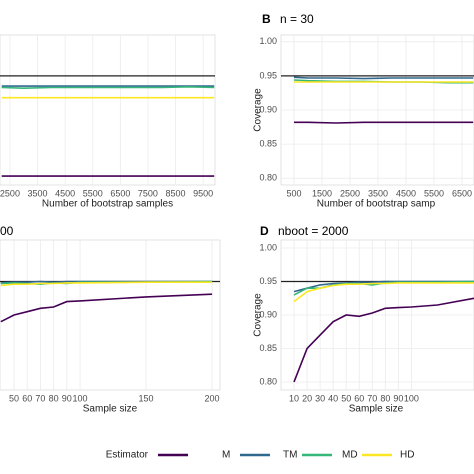  What do you see at coordinates (376, 204) in the screenshot?
I see `x-axis-label: Number of bootstrap samp` at bounding box center [376, 204].